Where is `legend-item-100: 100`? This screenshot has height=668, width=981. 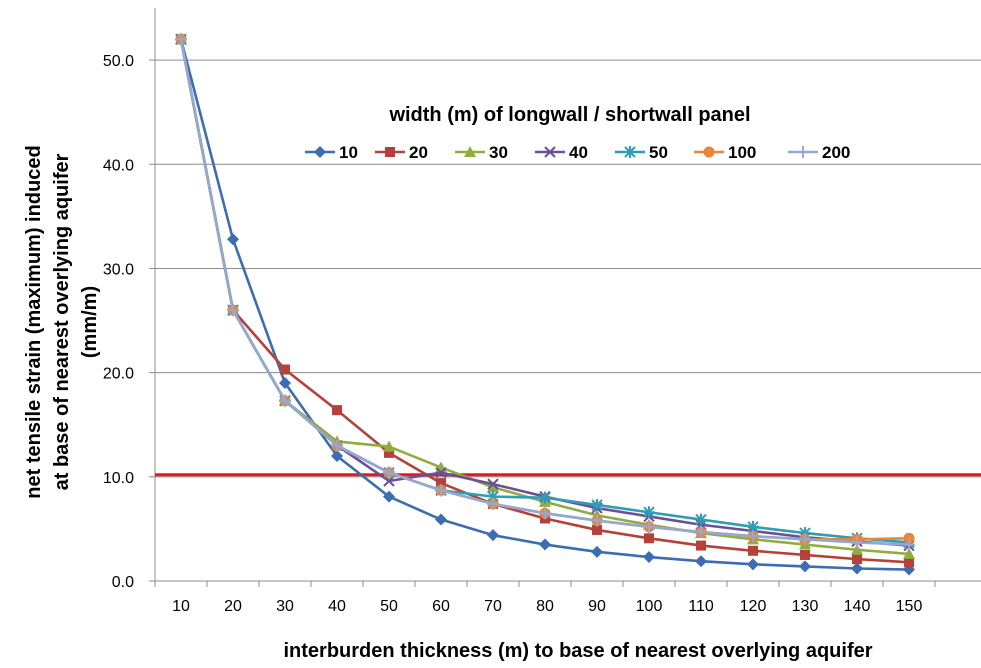 legend-item-100: 100 is located at coordinates (725, 152).